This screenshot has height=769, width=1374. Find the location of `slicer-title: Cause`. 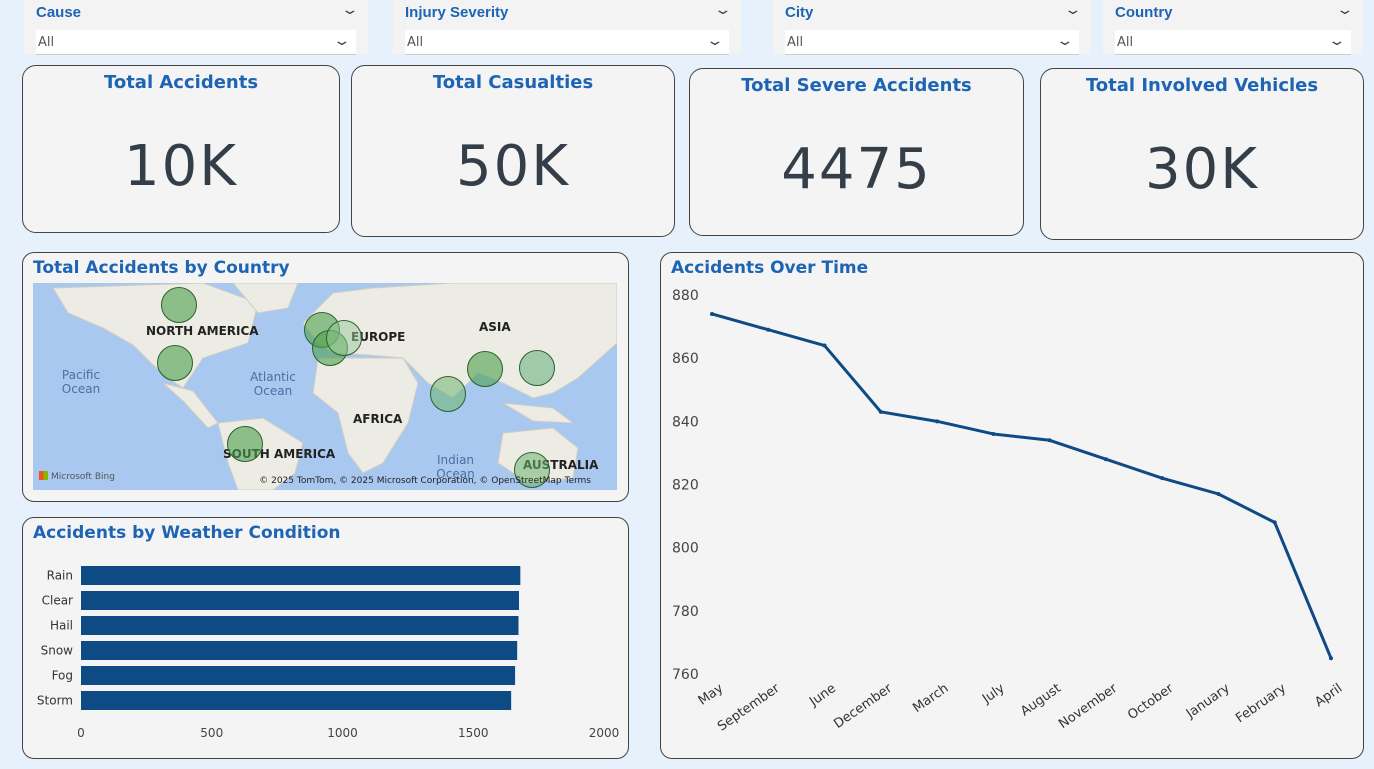

slicer-title: Cause is located at coordinates (59, 12).